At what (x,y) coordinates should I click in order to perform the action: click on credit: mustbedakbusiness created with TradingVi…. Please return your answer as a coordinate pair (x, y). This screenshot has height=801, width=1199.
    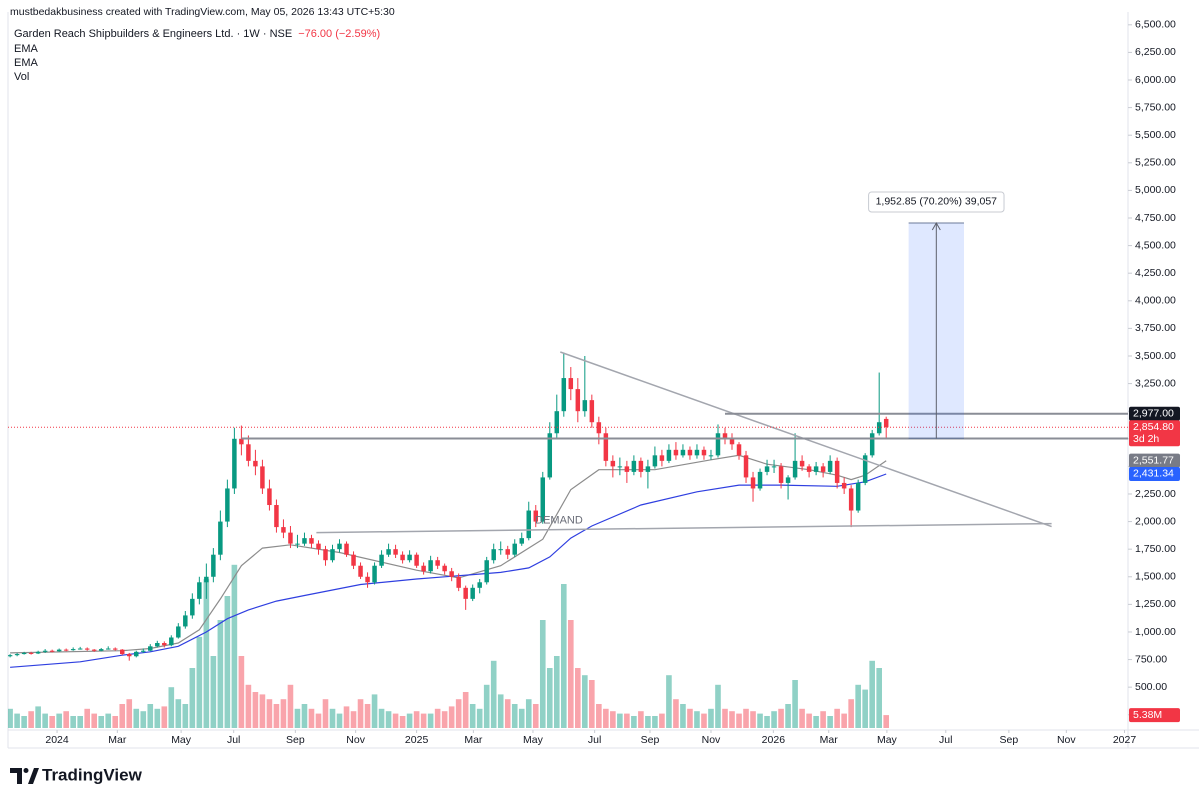
    Looking at the image, I should click on (202, 12).